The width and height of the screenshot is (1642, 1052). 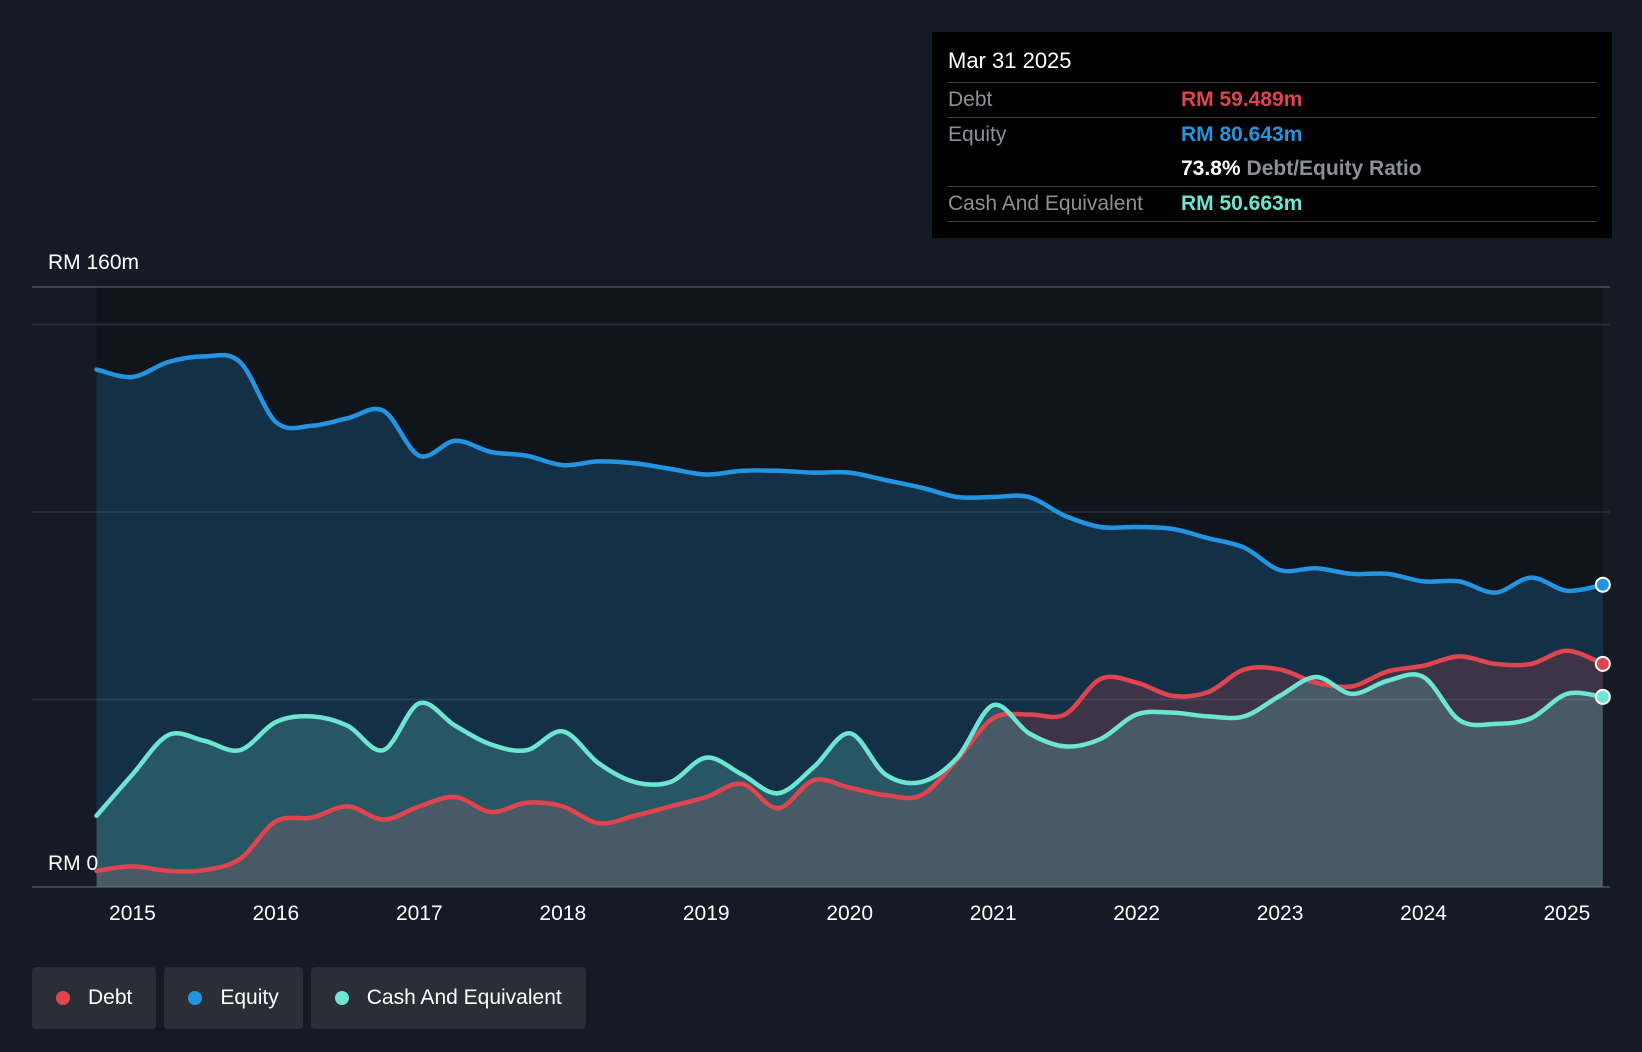 I want to click on tooltip-debt-value: RM 59.489m, so click(x=1242, y=99).